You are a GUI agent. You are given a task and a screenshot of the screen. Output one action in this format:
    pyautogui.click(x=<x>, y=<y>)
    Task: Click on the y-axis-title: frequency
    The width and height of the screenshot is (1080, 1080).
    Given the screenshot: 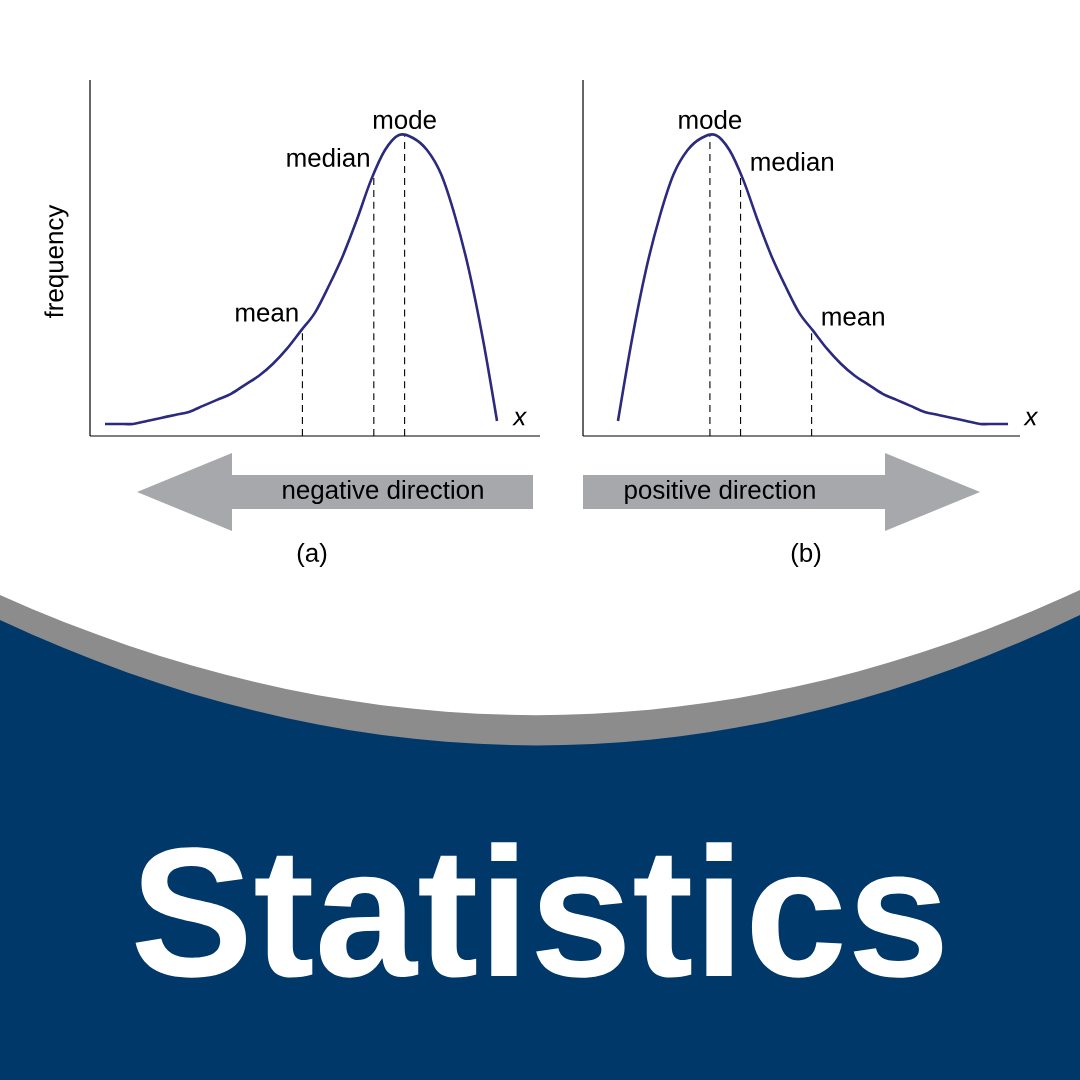 What is the action you would take?
    pyautogui.click(x=56, y=261)
    